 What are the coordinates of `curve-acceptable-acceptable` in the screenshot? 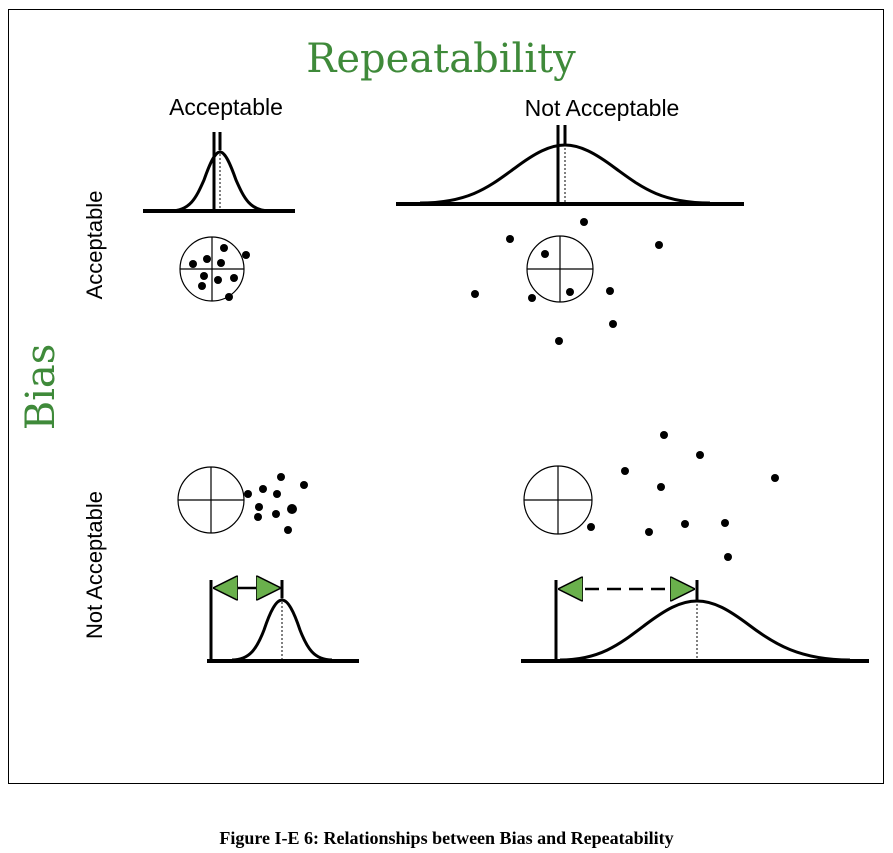 It's located at (219, 172).